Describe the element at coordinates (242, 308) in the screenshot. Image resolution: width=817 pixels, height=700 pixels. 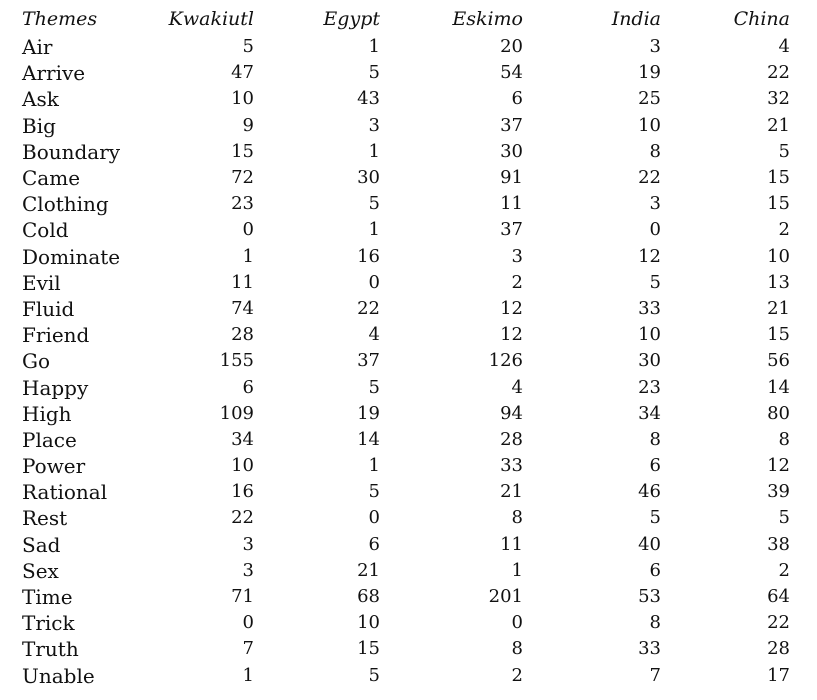
I see `cell-kwakiutl: 74` at that location.